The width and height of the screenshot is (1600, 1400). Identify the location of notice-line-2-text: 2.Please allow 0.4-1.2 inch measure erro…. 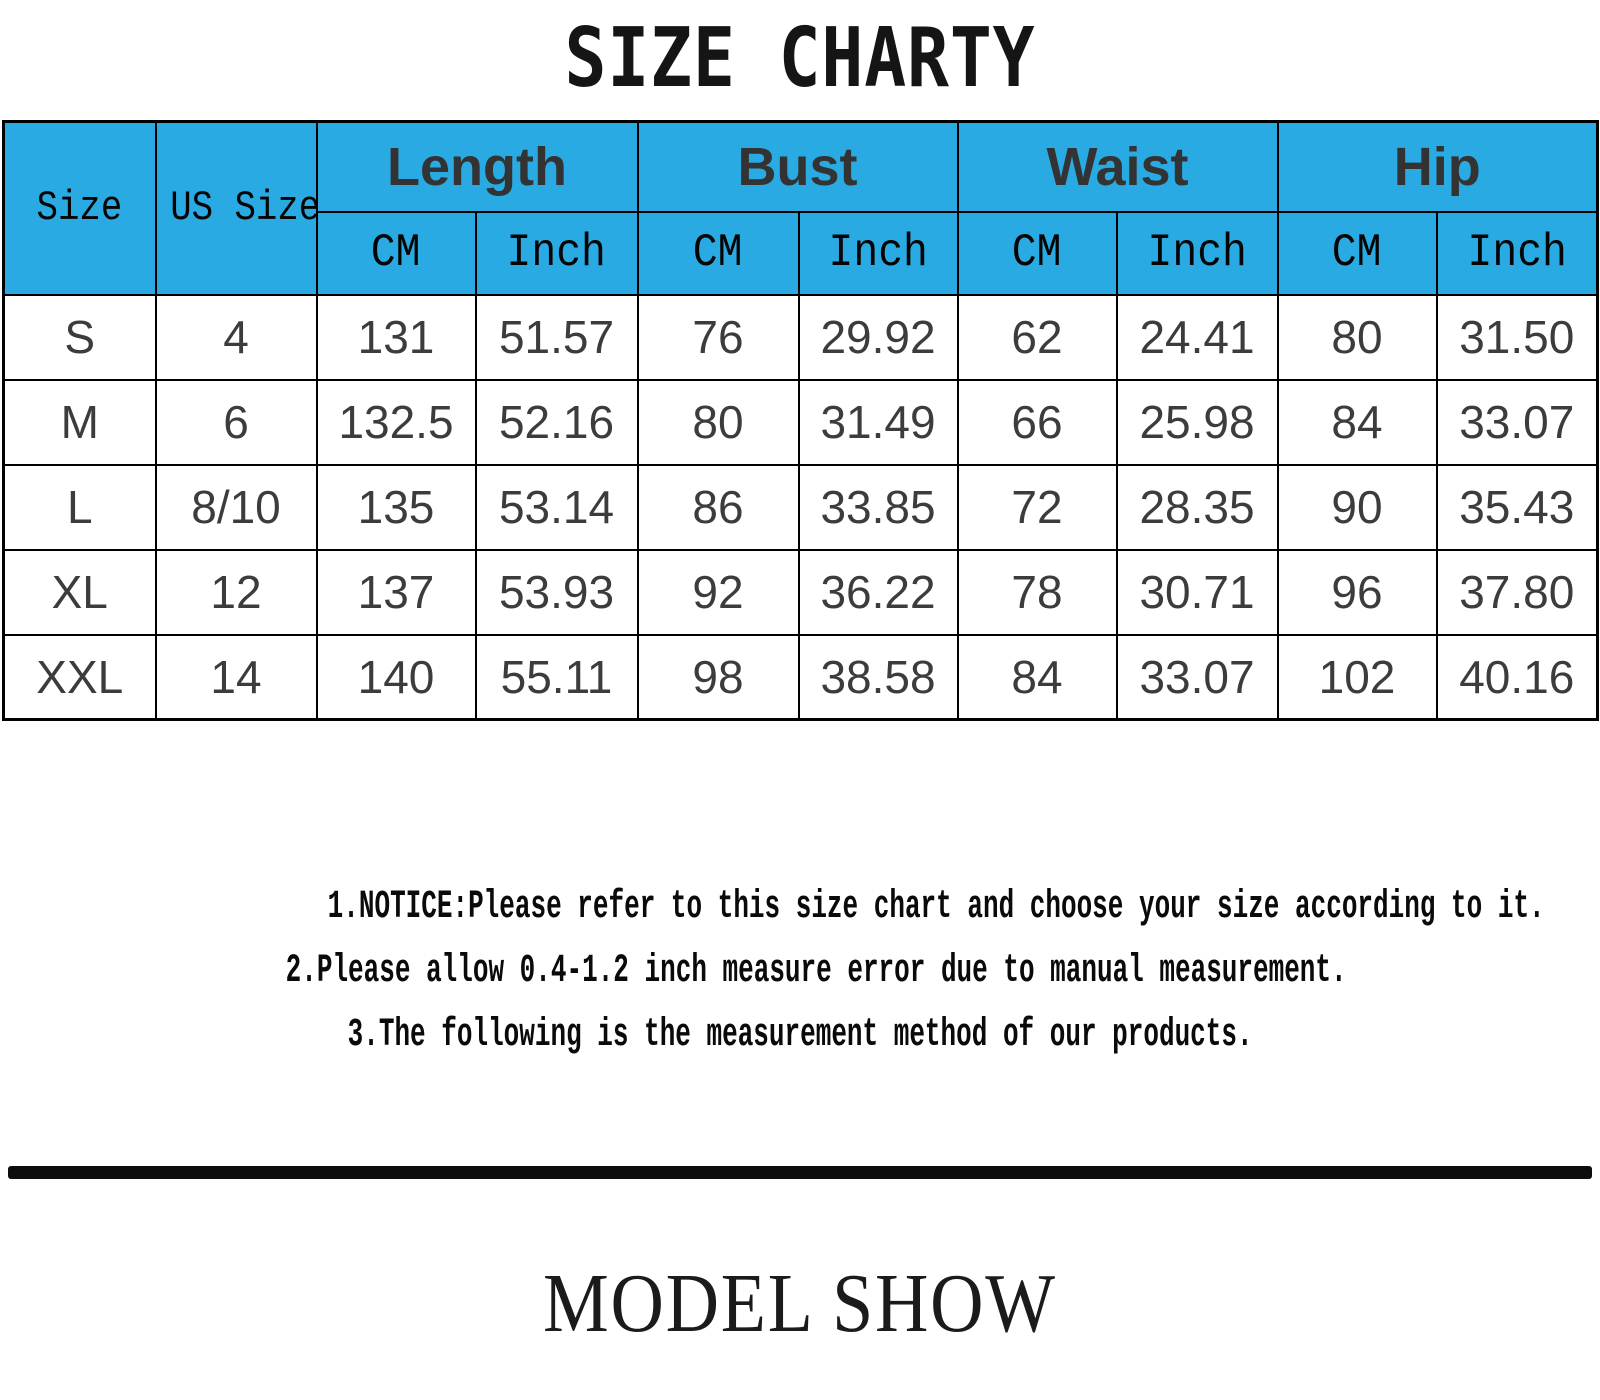
(816, 971).